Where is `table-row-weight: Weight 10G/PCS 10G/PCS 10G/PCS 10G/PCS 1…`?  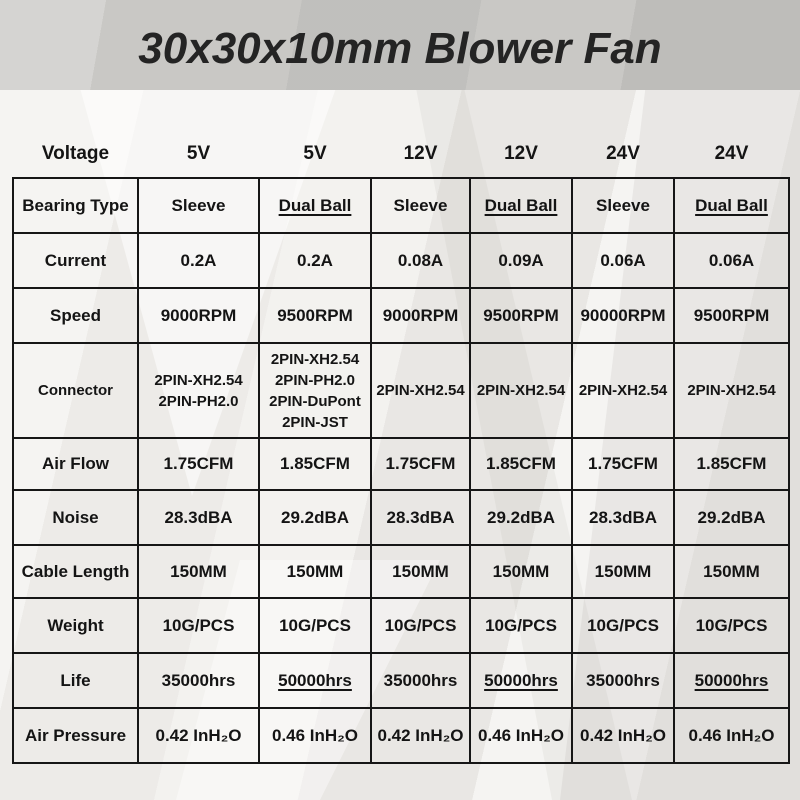
table-row-weight: Weight 10G/PCS 10G/PCS 10G/PCS 10G/PCS 1… is located at coordinates (401, 625).